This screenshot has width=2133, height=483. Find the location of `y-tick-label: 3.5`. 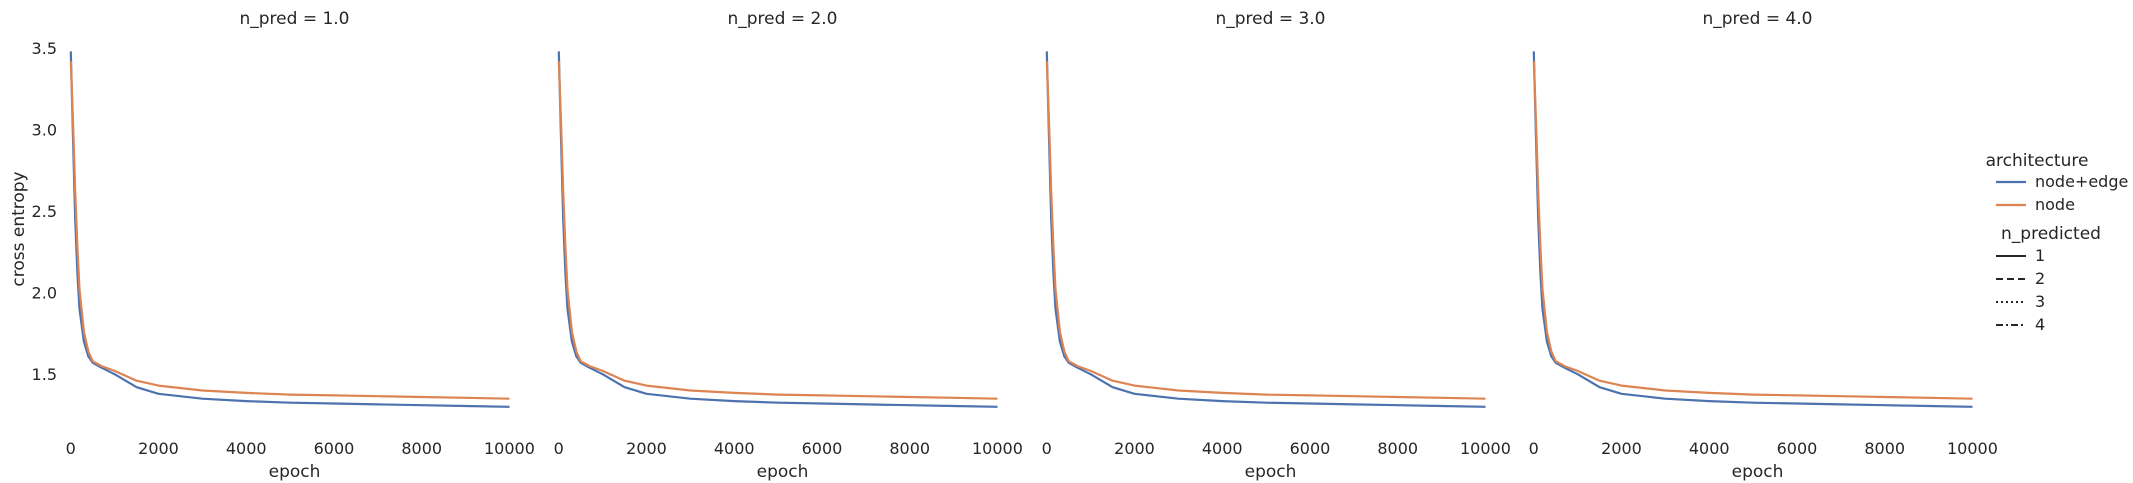

y-tick-label: 3.5 is located at coordinates (44, 48).